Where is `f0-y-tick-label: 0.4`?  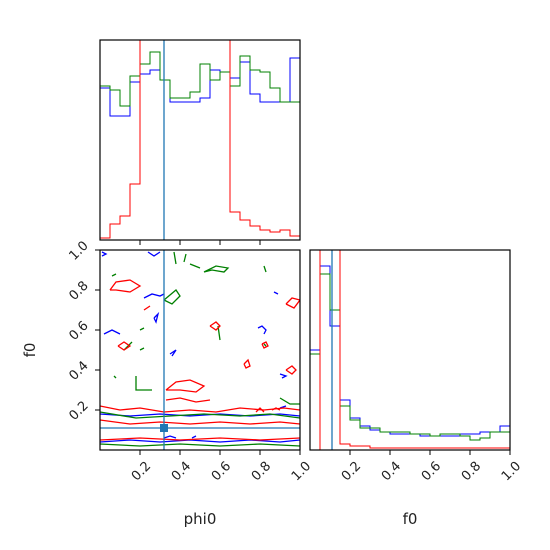
f0-y-tick-label: 0.4 is located at coordinates (78, 370).